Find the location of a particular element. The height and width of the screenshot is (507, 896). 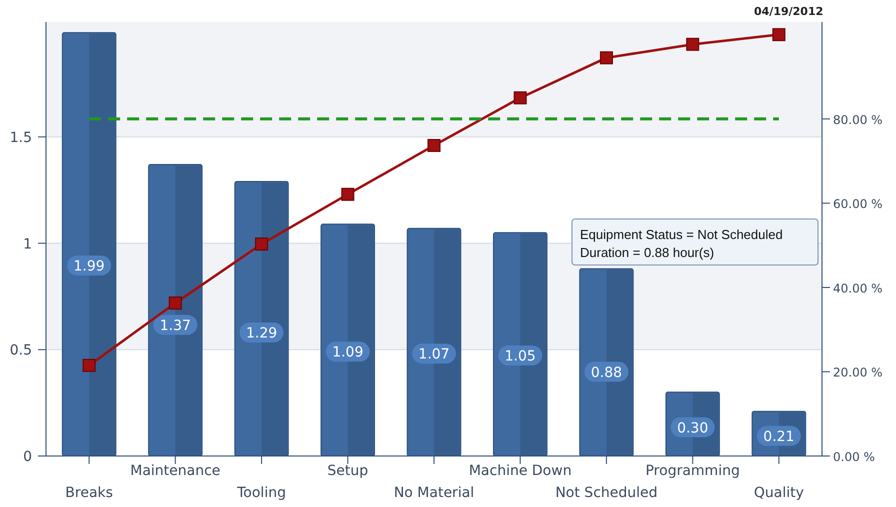

y-tick-label: 1 is located at coordinates (27, 244).